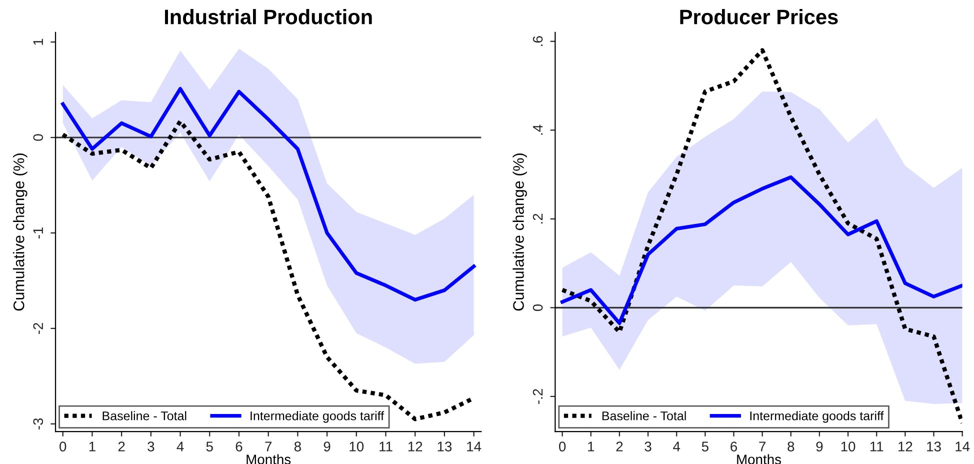 Image resolution: width=974 pixels, height=464 pixels. I want to click on y-tick-label: .6, so click(537, 41).